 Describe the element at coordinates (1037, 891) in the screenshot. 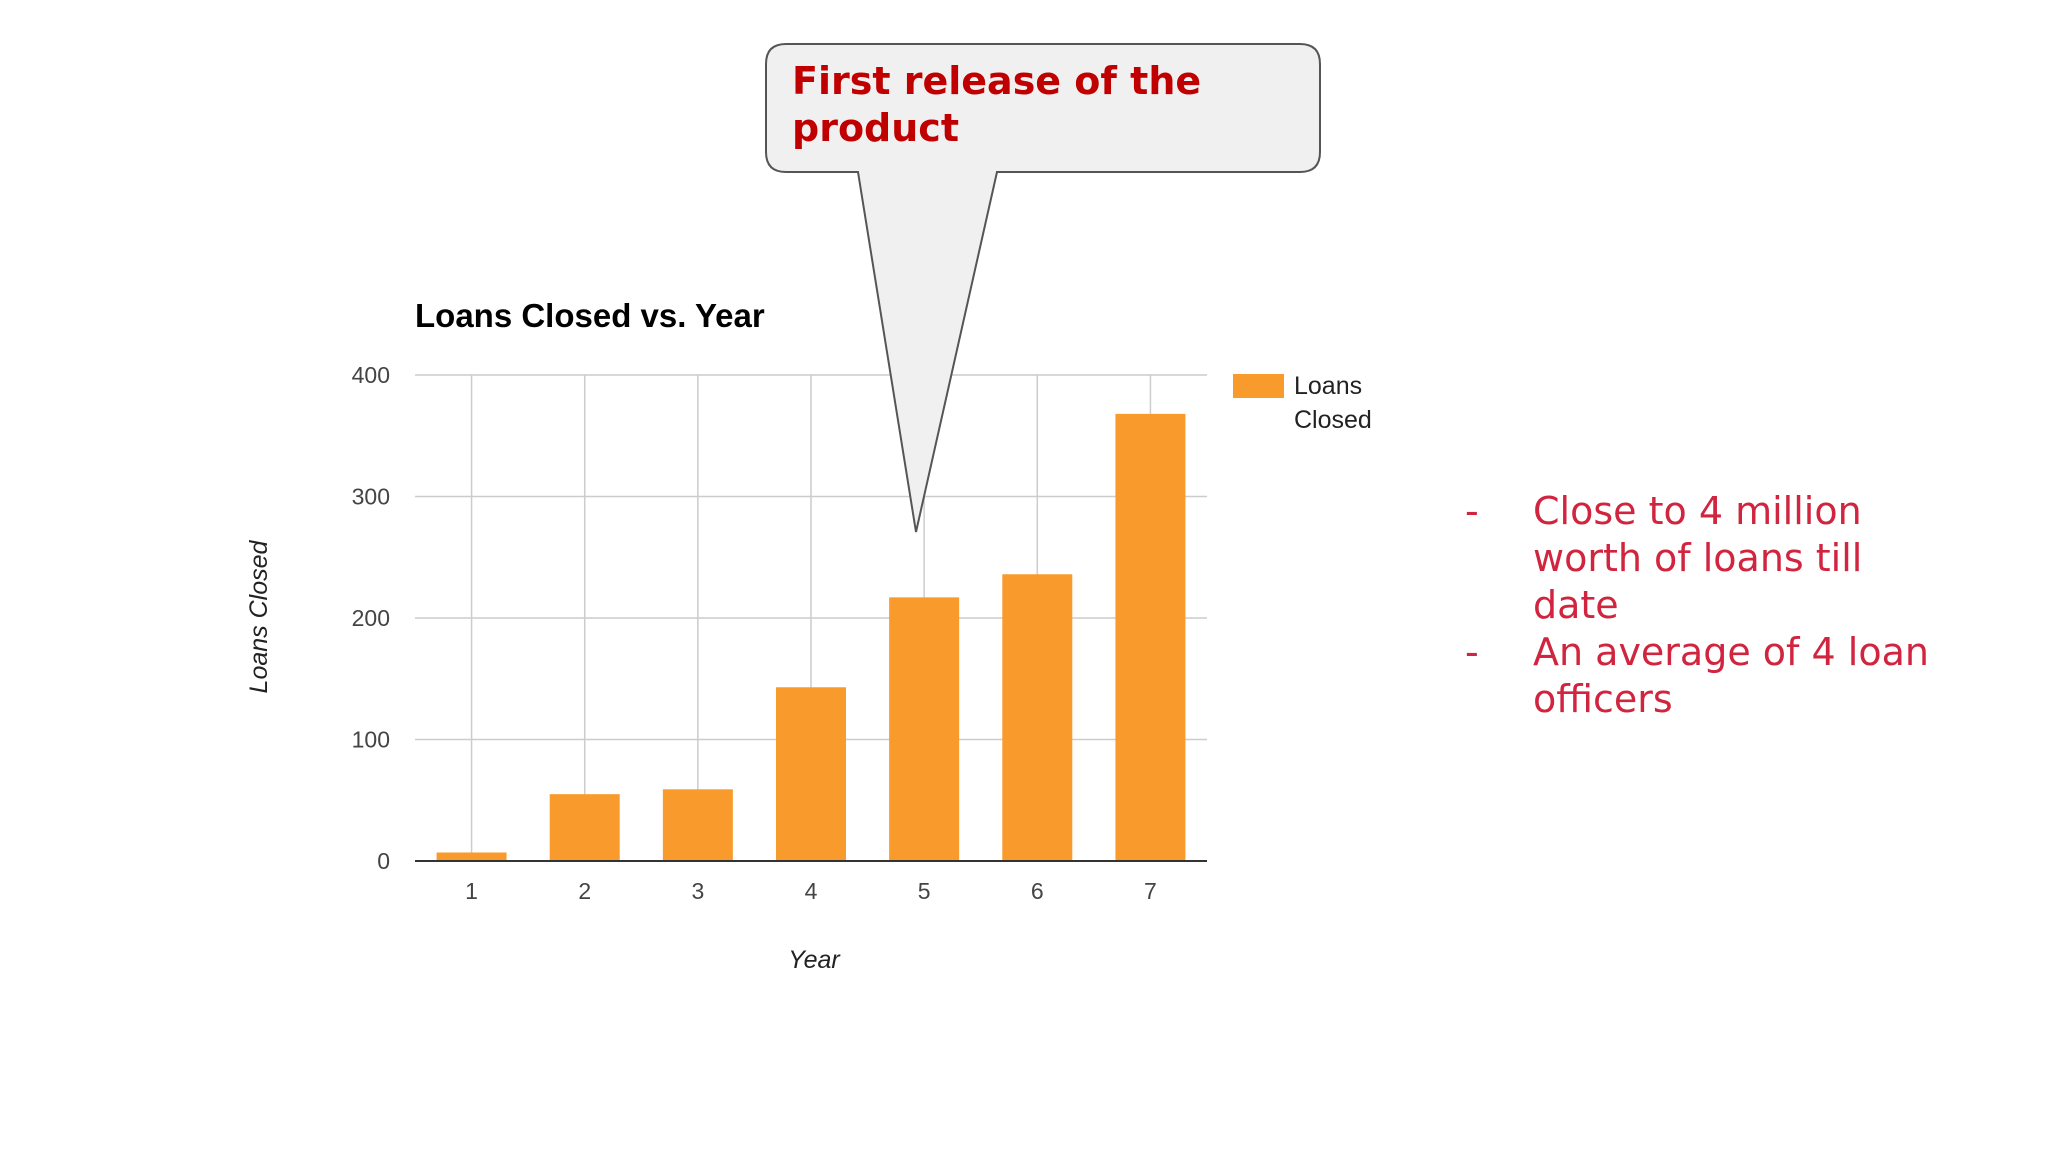

I see `x-tick-label: 6` at that location.